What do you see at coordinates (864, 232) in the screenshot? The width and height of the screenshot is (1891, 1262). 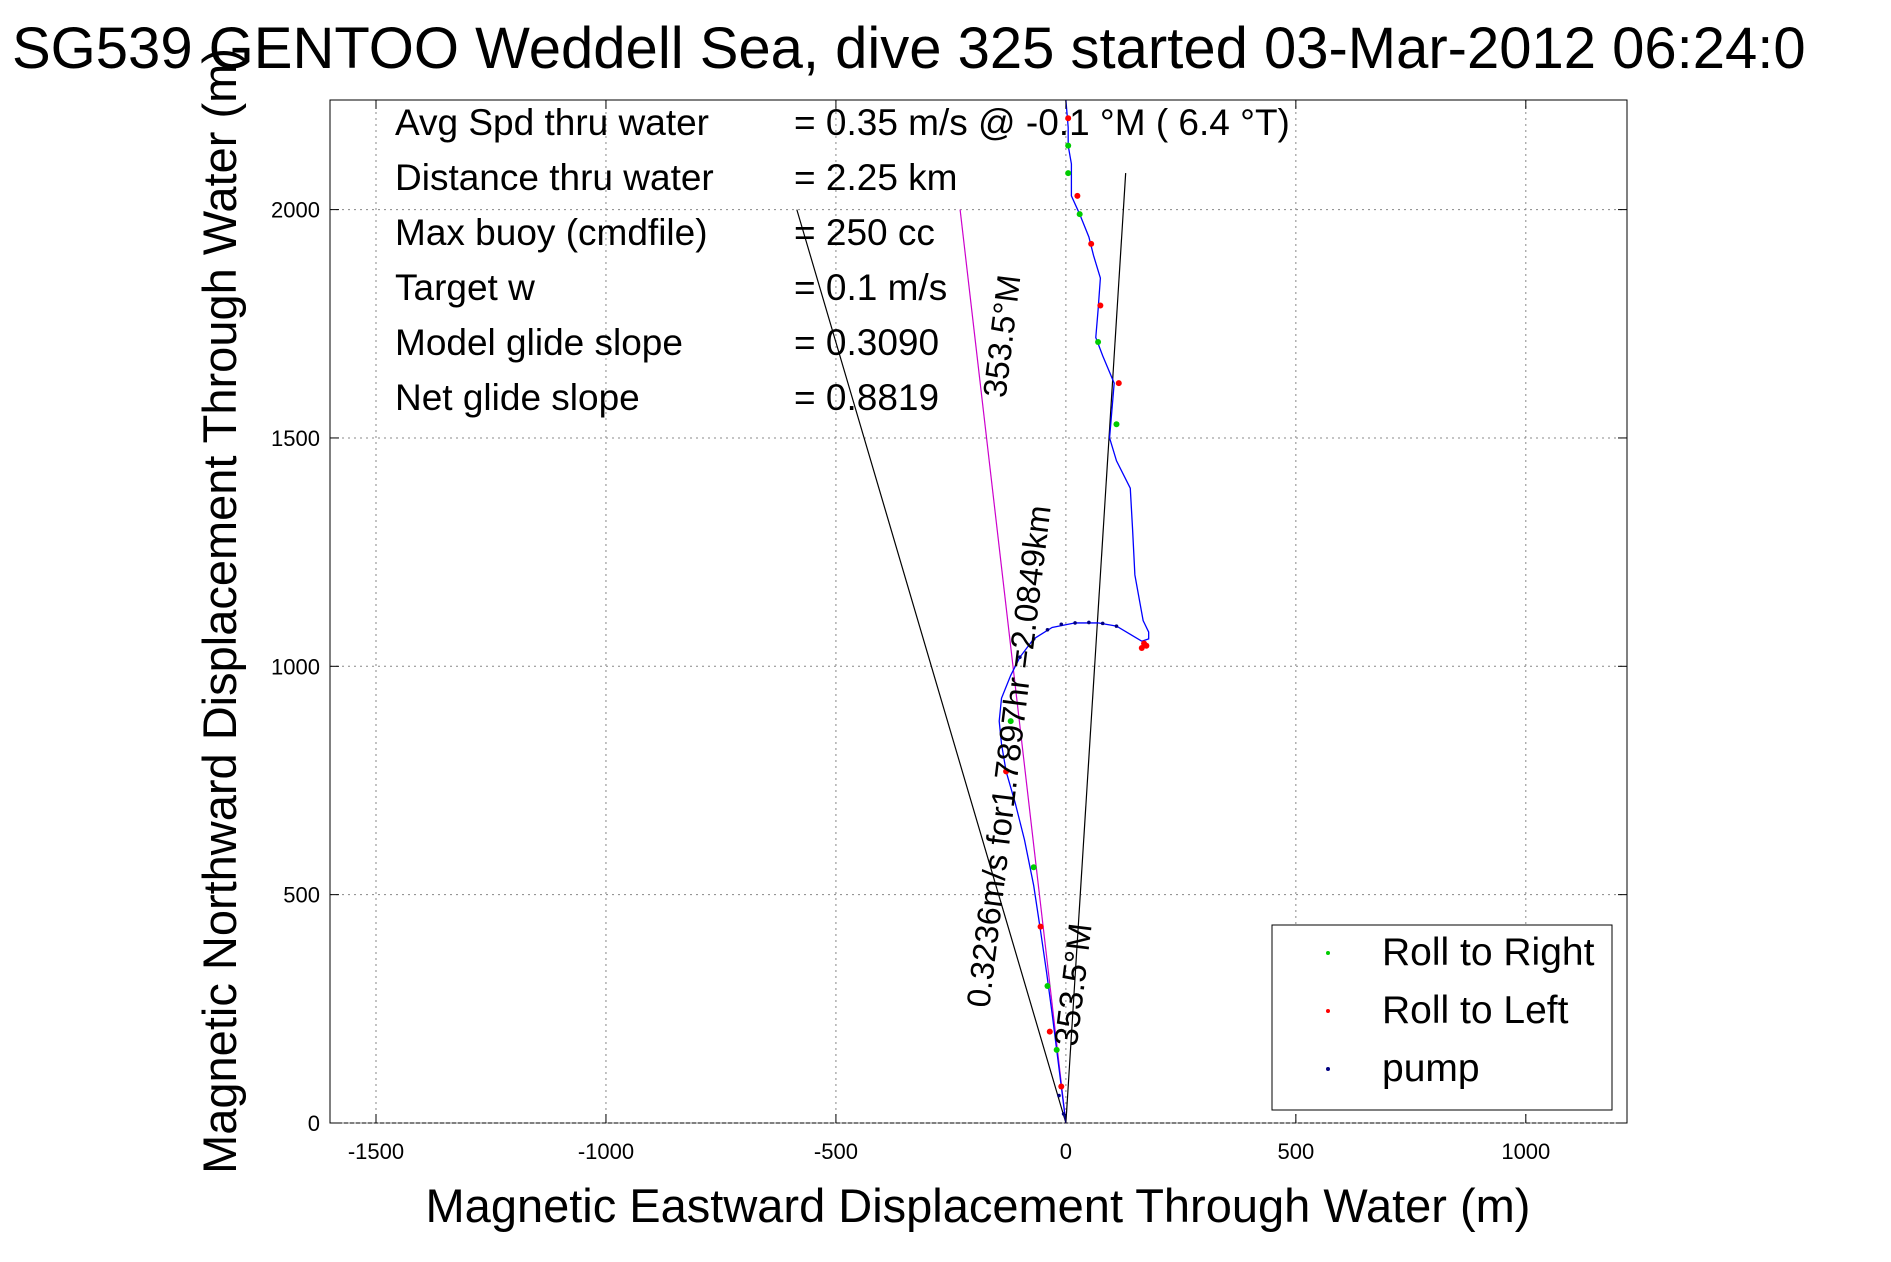 I see `info-value: = 250 cc` at bounding box center [864, 232].